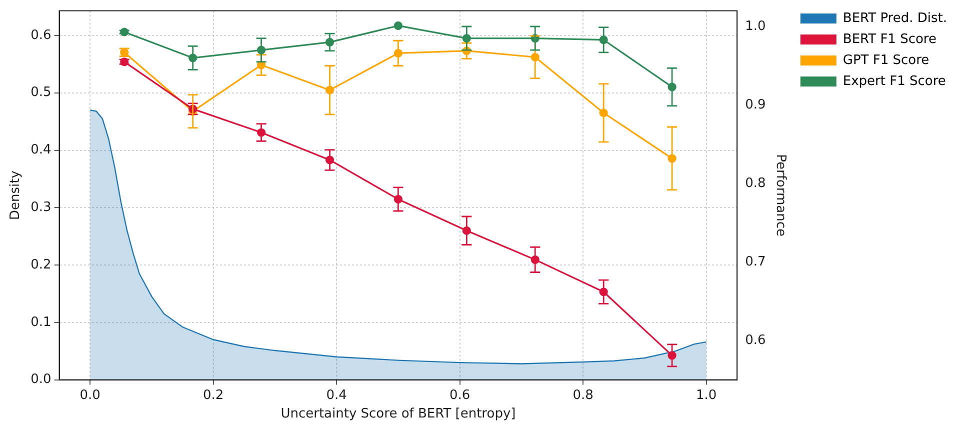 Image resolution: width=961 pixels, height=426 pixels. Describe the element at coordinates (895, 18) in the screenshot. I see `legend-label: BERT Pred. Dist.` at that location.